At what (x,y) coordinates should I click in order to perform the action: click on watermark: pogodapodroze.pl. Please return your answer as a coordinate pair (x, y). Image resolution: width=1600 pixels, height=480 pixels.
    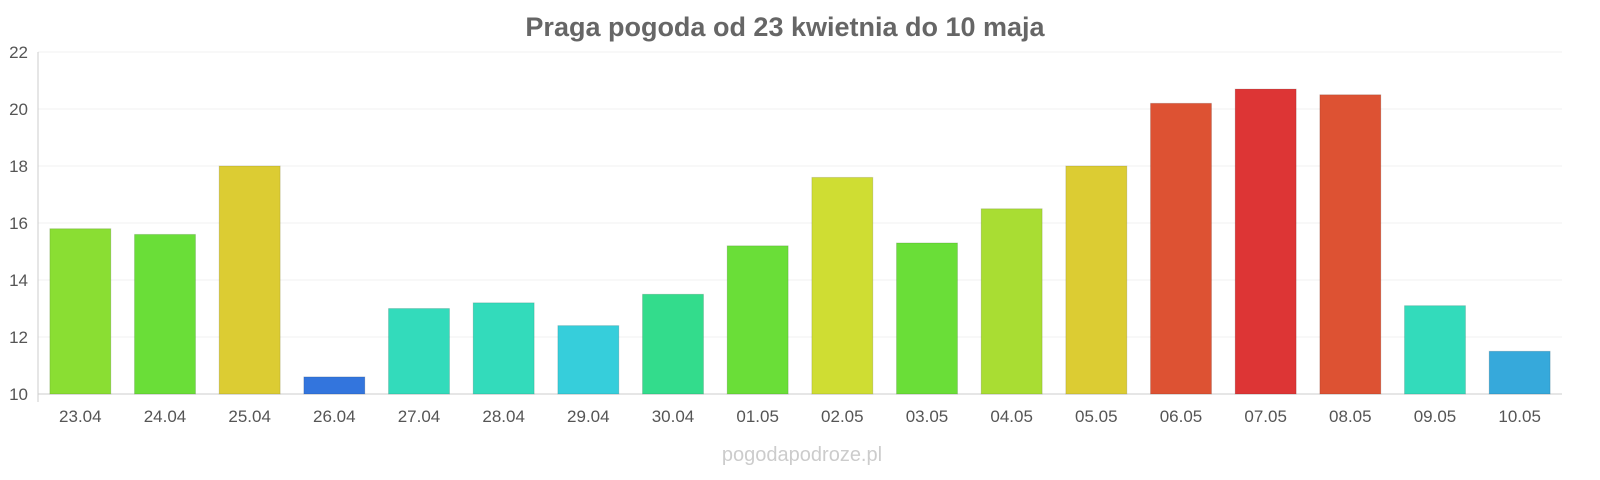
    Looking at the image, I should click on (802, 455).